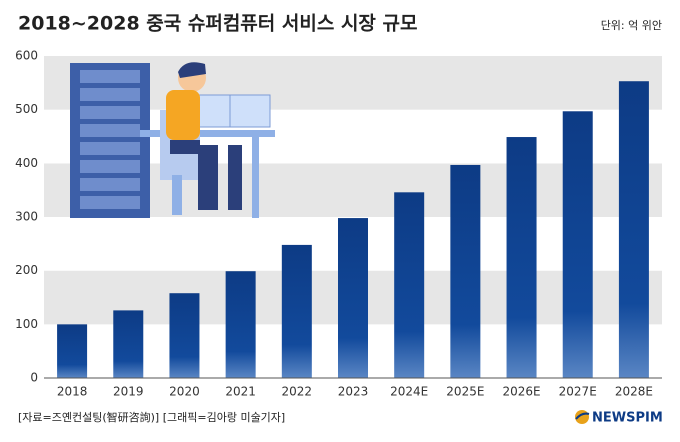  Describe the element at coordinates (353, 392) in the screenshot. I see `x-tick-label: 2023` at that location.